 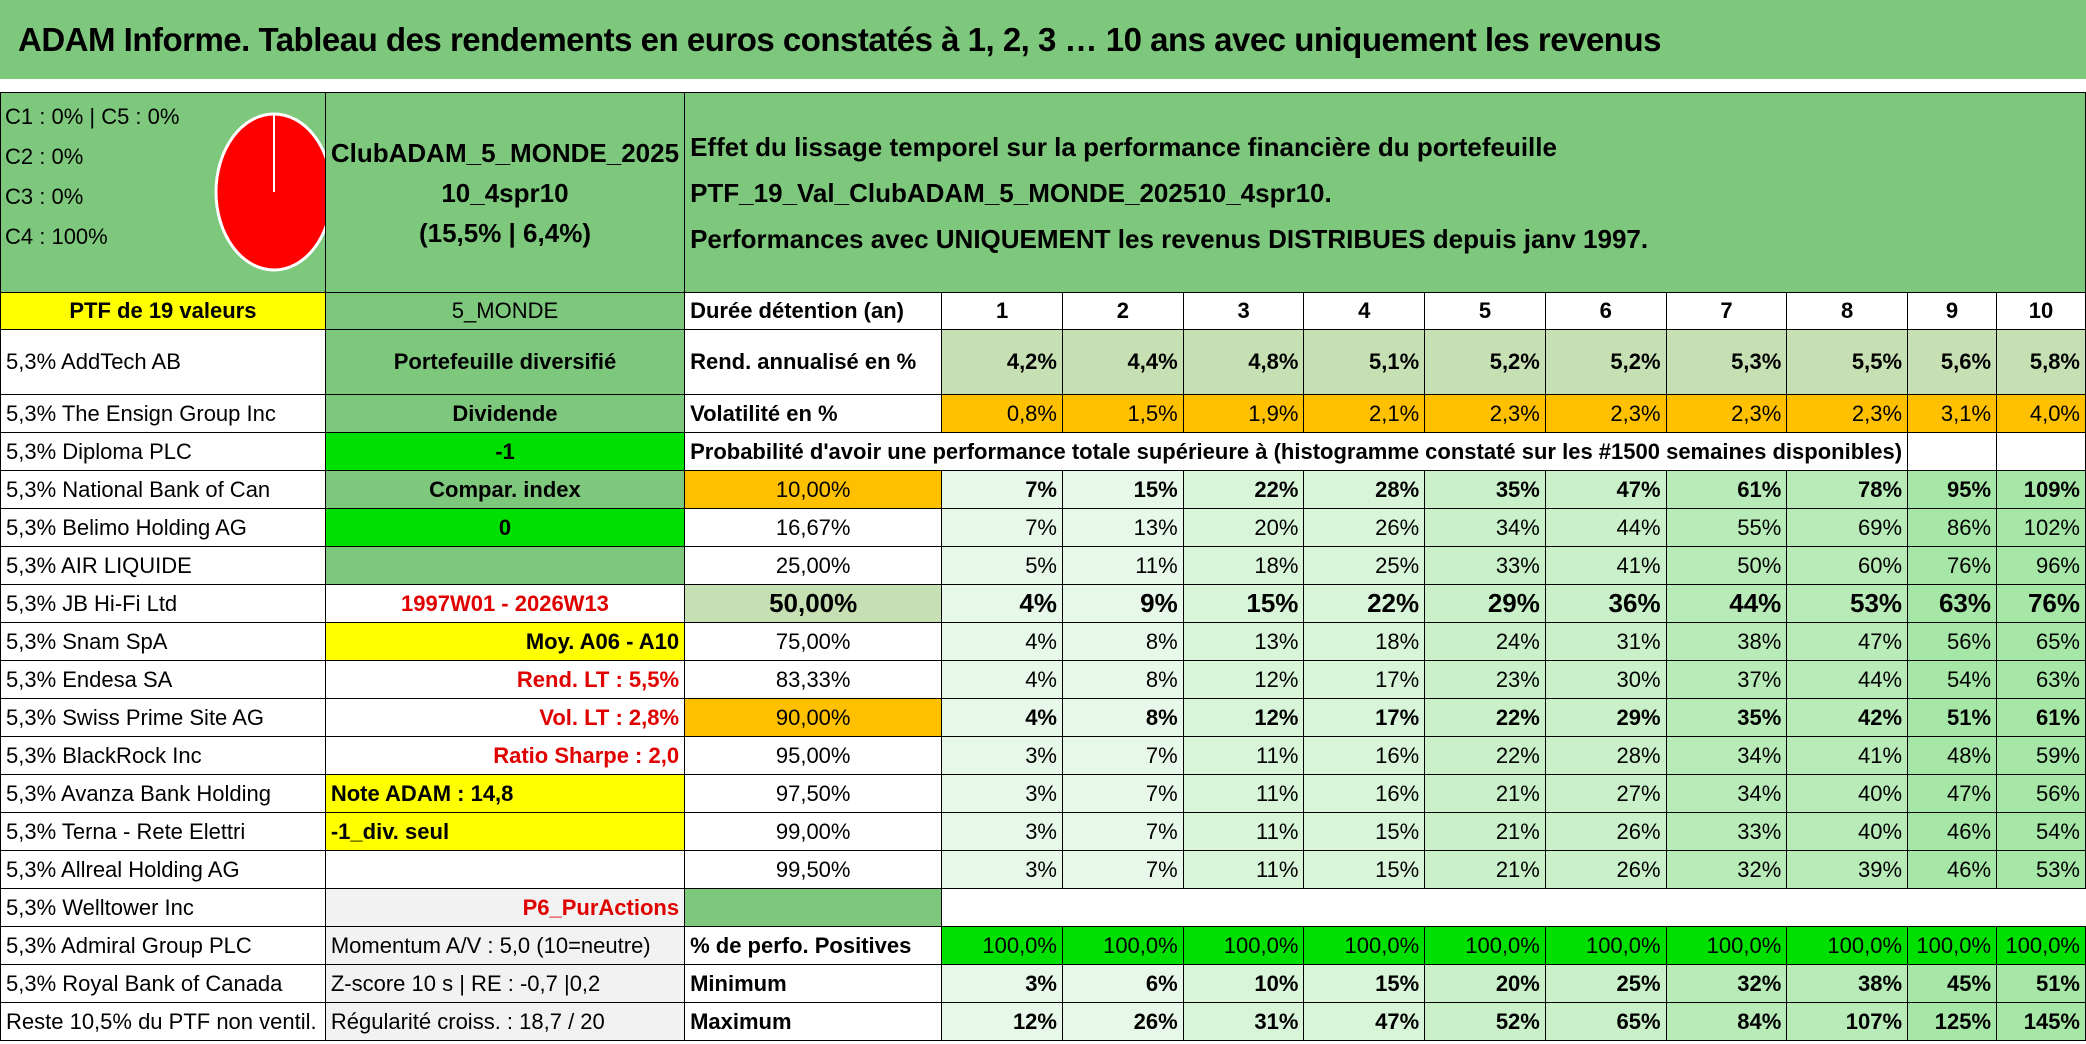 I want to click on holding-name: 5,3% Allreal Holding AG, so click(x=163, y=869).